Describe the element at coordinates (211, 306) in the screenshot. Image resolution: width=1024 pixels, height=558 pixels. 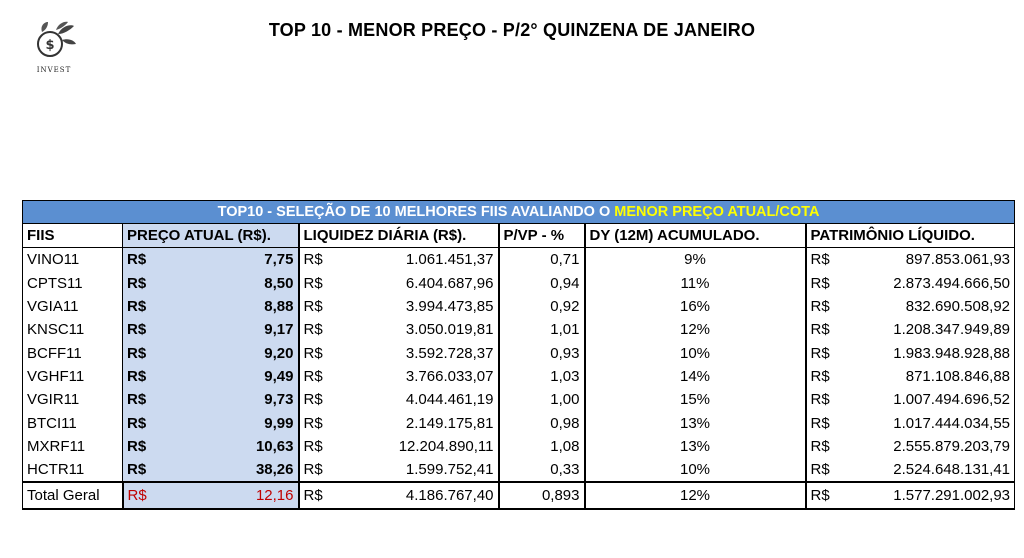
I see `price-cell: R$ 8,88` at that location.